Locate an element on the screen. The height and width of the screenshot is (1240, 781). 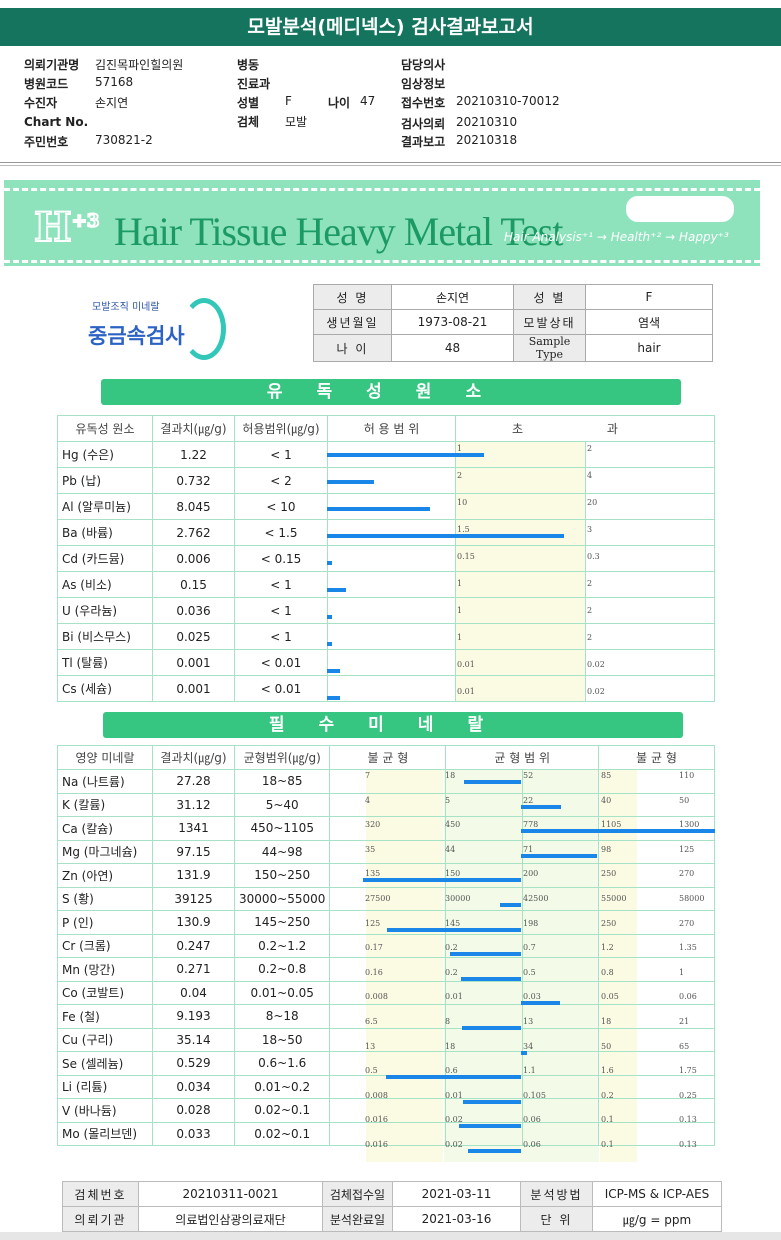
result-value: 2.762 is located at coordinates (193, 532).